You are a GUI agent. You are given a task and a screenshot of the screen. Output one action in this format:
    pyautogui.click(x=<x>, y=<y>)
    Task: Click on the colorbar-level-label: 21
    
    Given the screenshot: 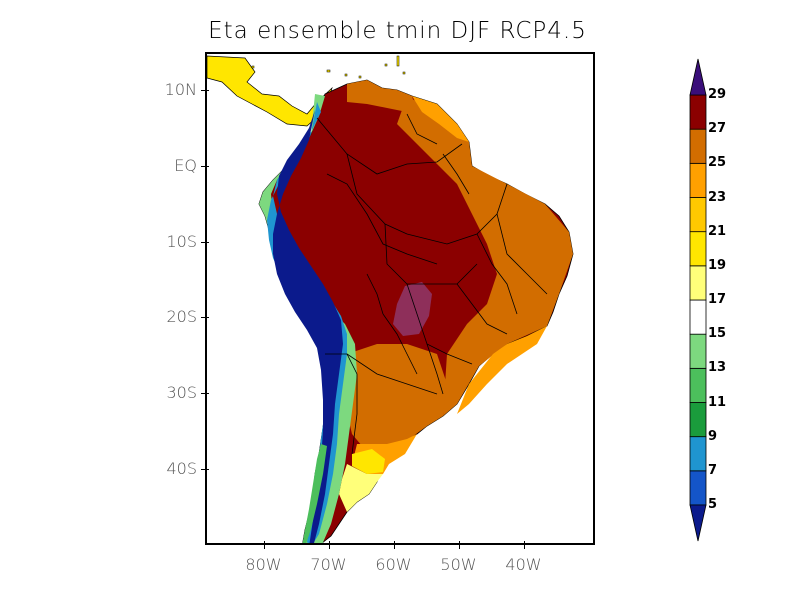 What is the action you would take?
    pyautogui.click(x=717, y=231)
    